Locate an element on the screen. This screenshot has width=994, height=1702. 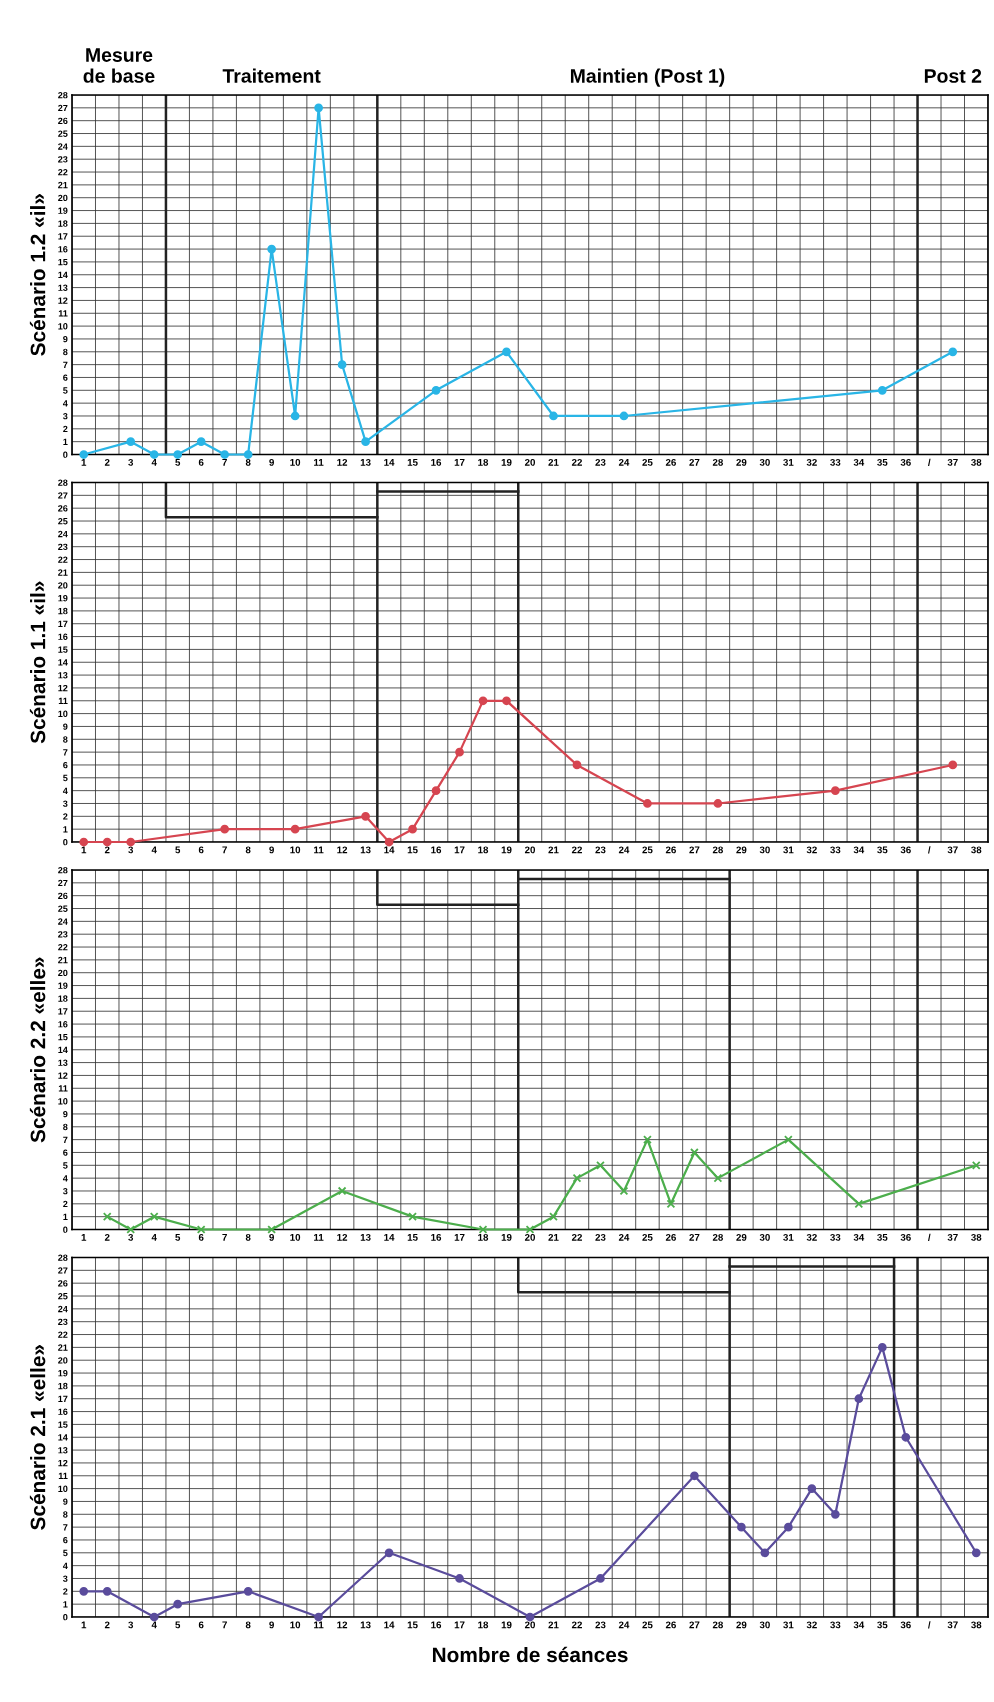
y-tick-label: 1 is located at coordinates (65, 1216).